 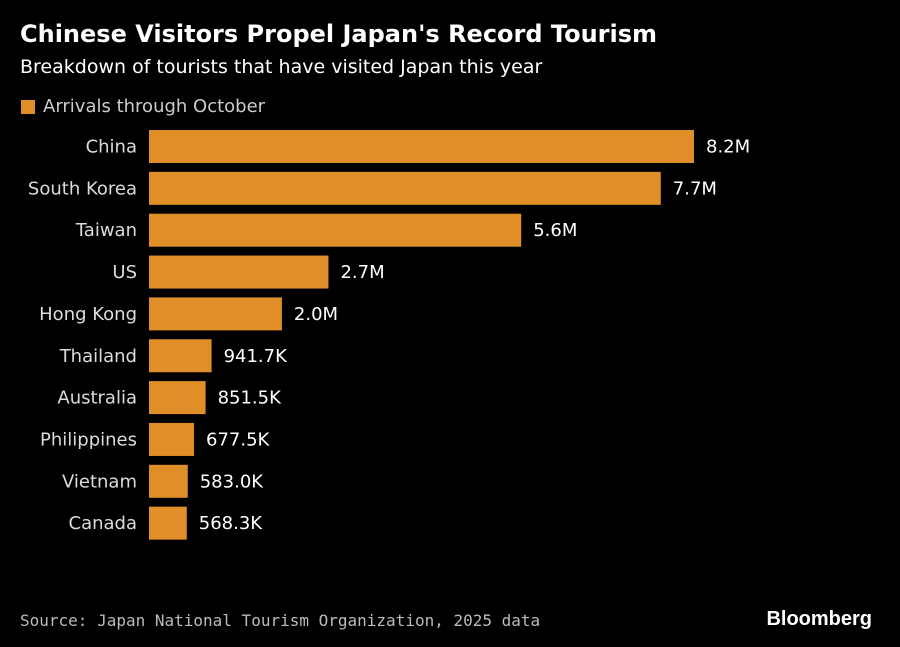 What do you see at coordinates (111, 147) in the screenshot?
I see `category-label: China` at bounding box center [111, 147].